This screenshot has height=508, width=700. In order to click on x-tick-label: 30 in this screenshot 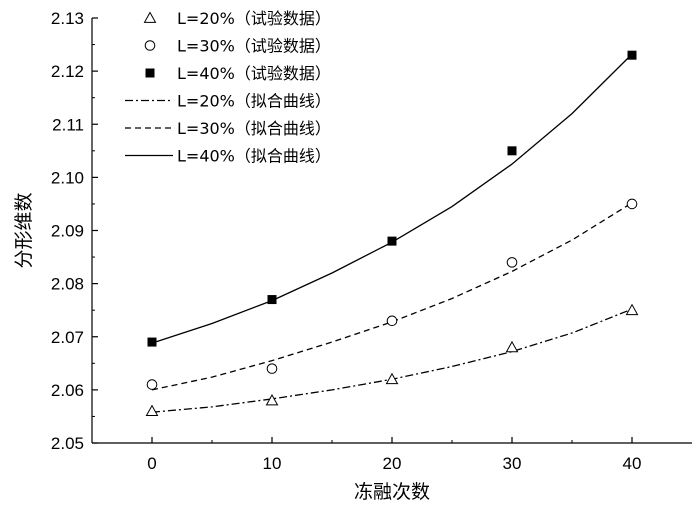, I will do `click(512, 463)`.